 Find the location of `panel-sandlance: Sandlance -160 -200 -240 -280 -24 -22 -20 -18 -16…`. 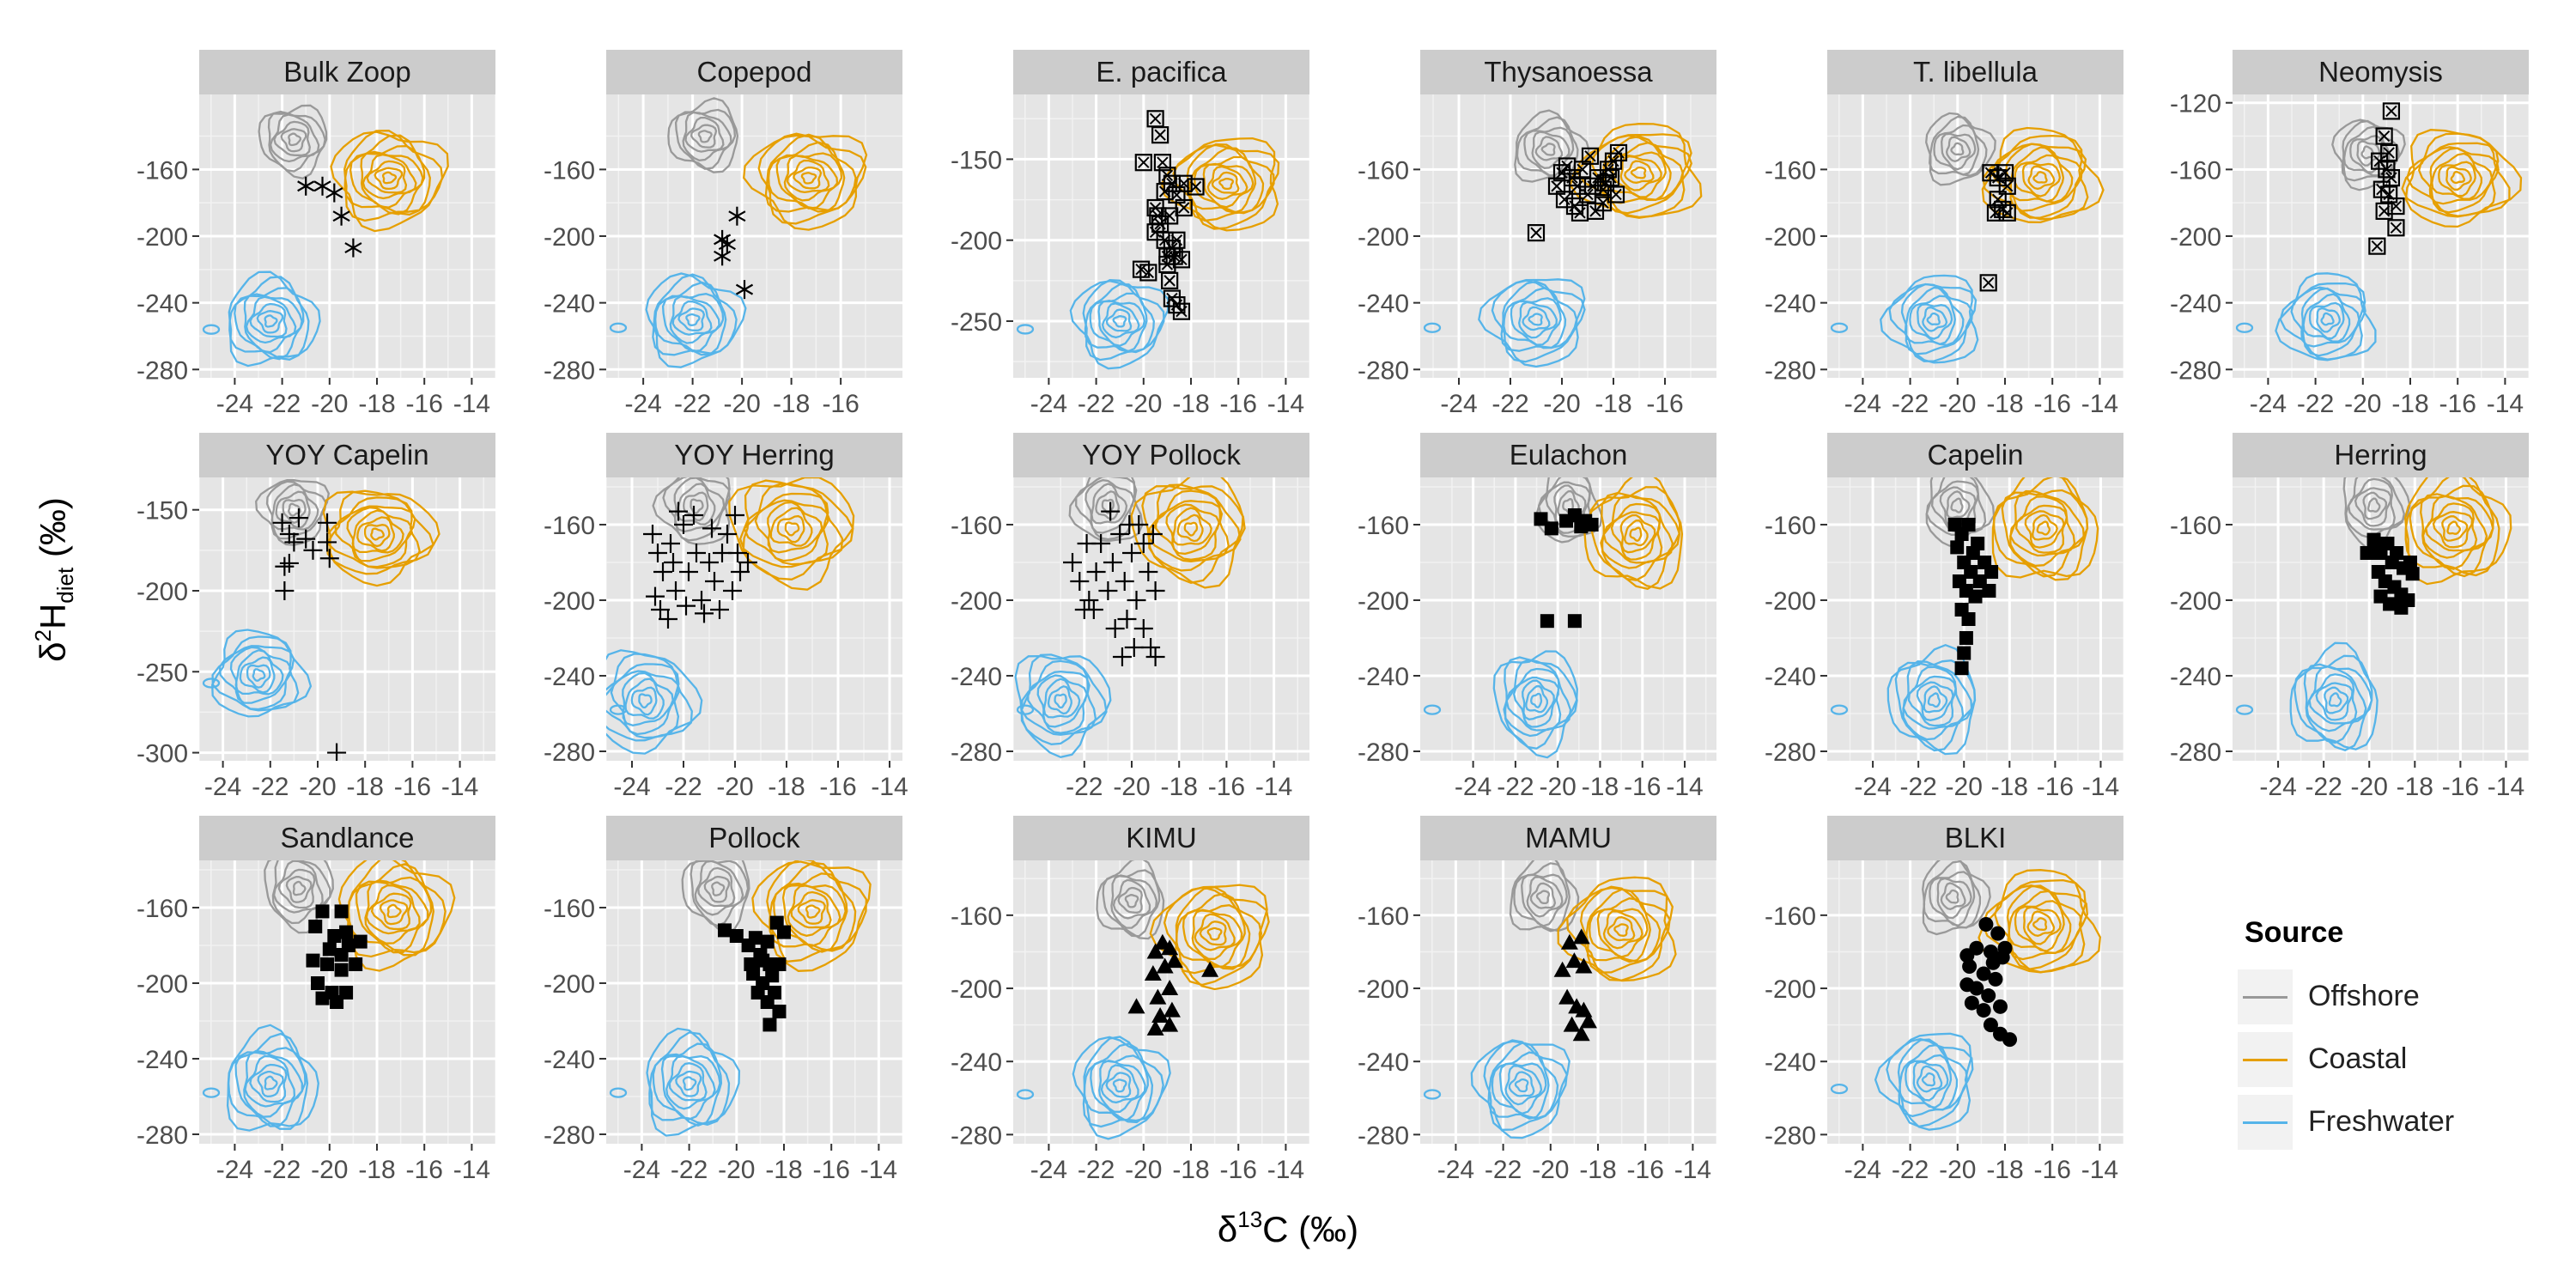

panel-sandlance: Sandlance -160 -200 -240 -280 -24 -22 -20 -18 -16… is located at coordinates (316, 1000).